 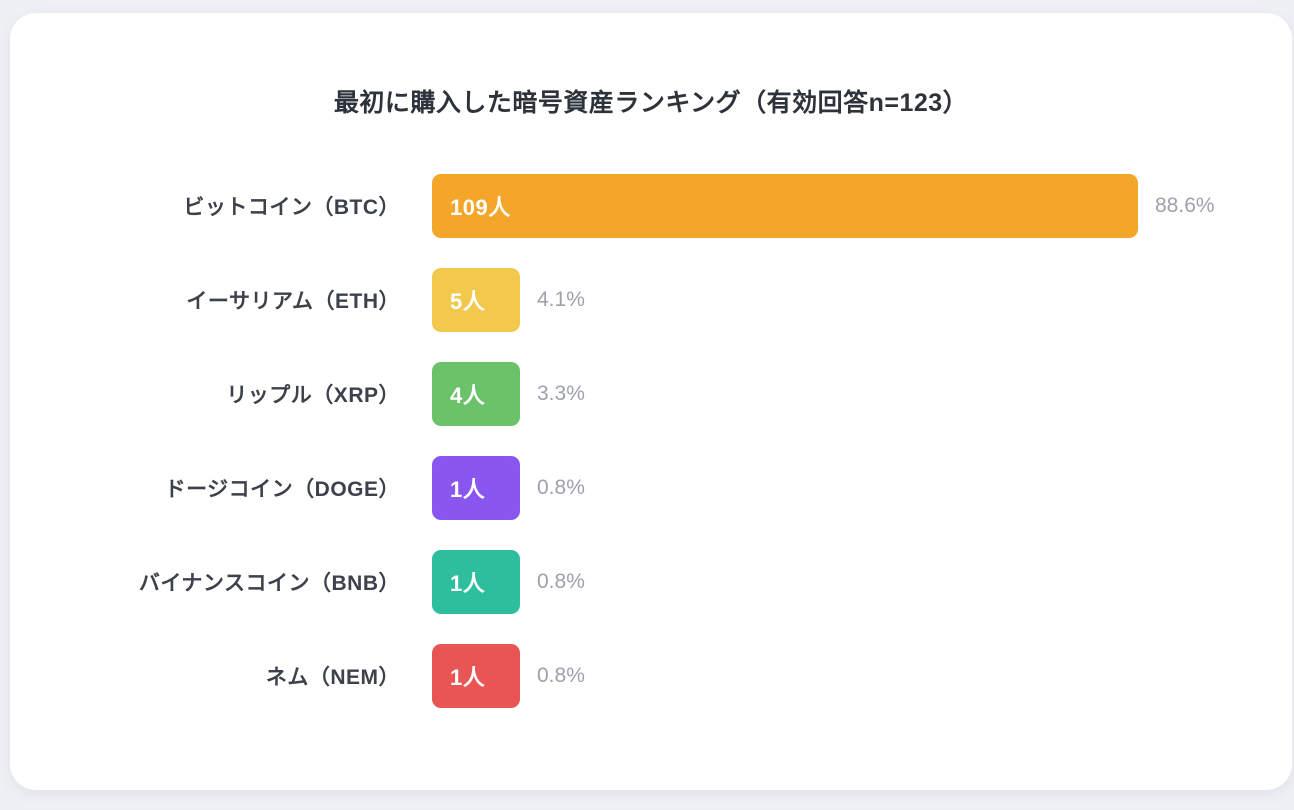 What do you see at coordinates (468, 395) in the screenshot?
I see `bar-value-label: 4人` at bounding box center [468, 395].